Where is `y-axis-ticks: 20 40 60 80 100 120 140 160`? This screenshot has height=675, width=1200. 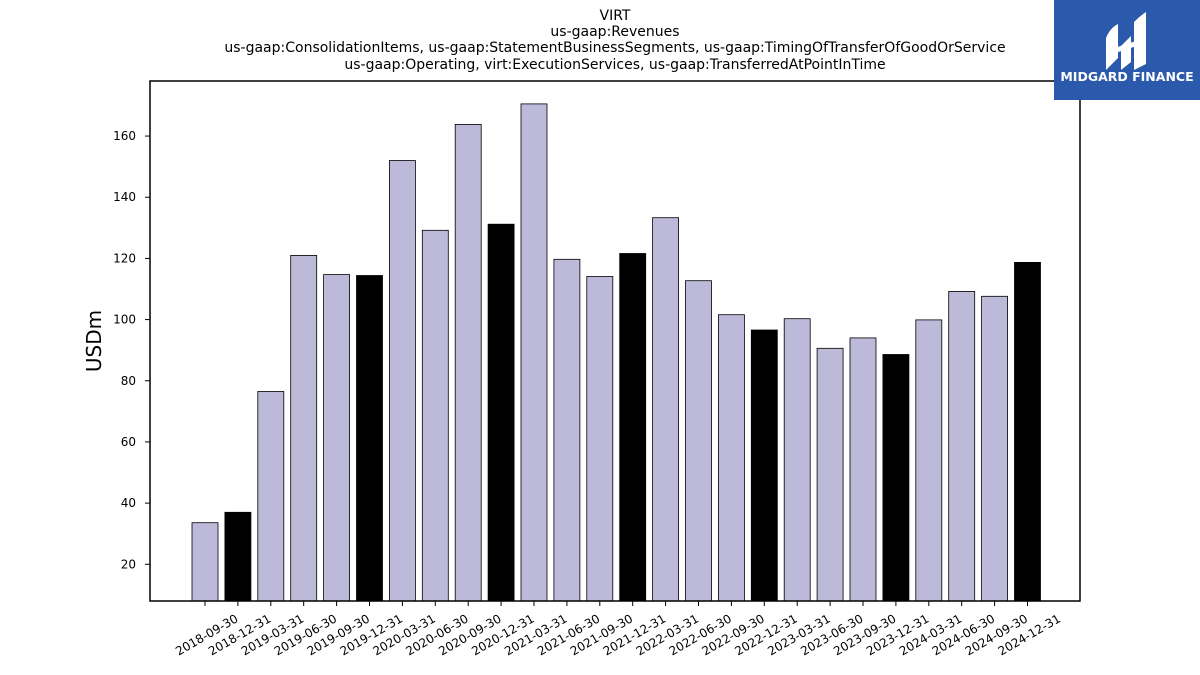 y-axis-ticks: 20 40 60 80 100 120 140 160 is located at coordinates (131, 350).